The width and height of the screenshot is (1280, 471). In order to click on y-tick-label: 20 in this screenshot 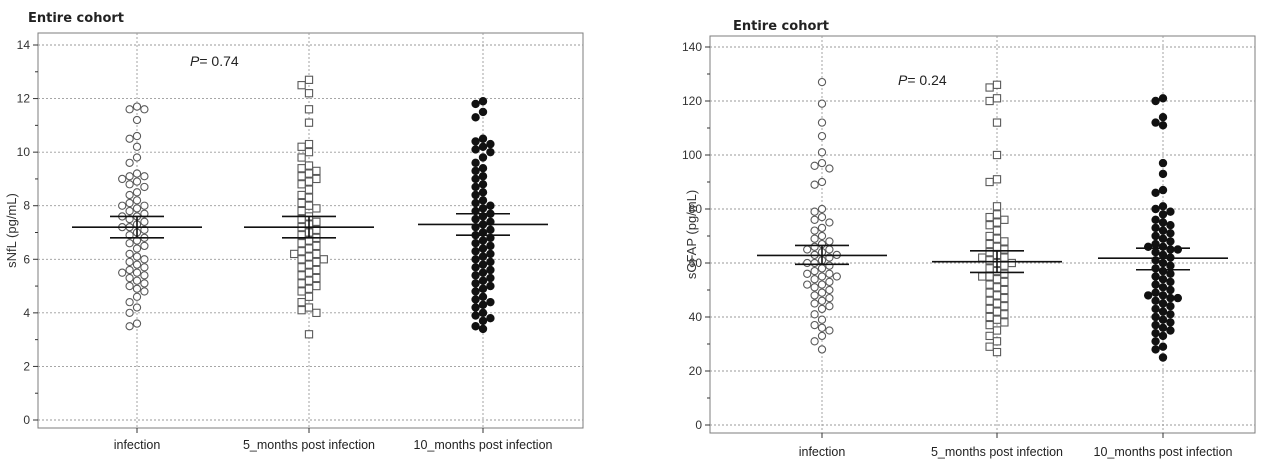, I will do `click(696, 371)`.